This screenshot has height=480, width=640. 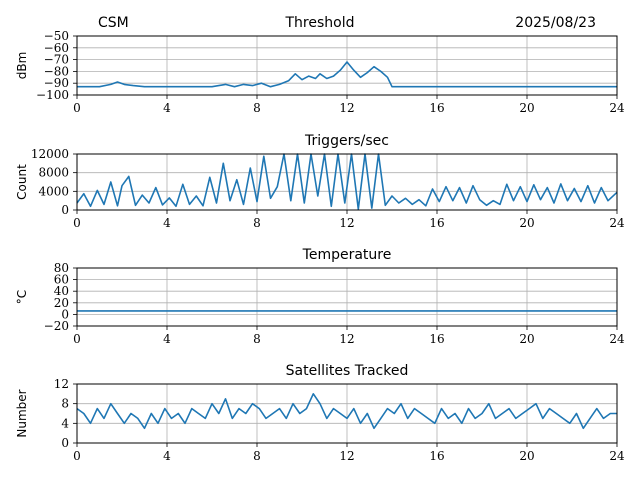 I want to click on y-axis-label: Count, so click(x=22, y=182).